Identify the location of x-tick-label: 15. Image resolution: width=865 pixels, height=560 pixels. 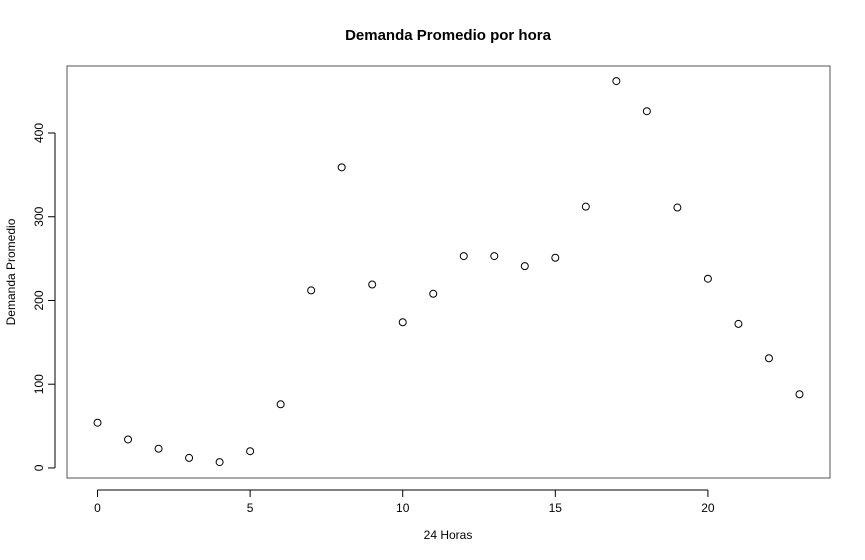
(556, 508).